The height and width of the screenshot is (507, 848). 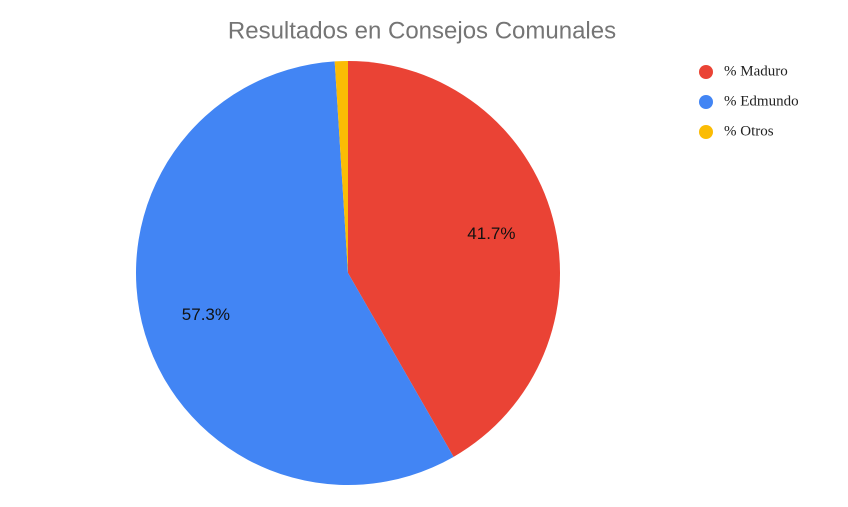 What do you see at coordinates (756, 71) in the screenshot?
I see `legend-label: % Maduro` at bounding box center [756, 71].